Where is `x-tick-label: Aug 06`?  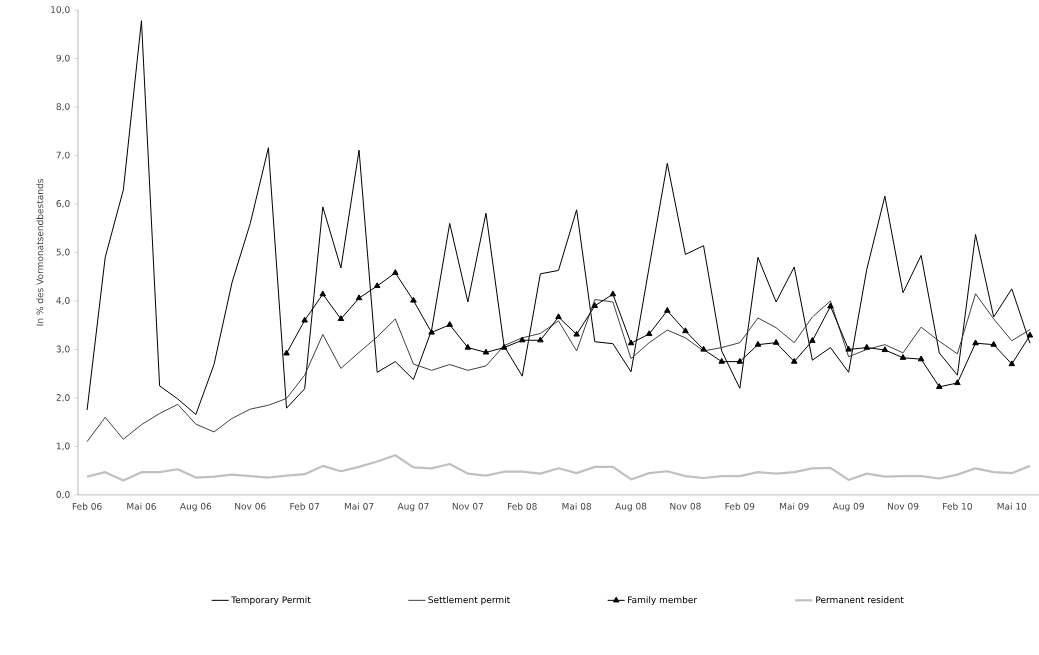
x-tick-label: Aug 06 is located at coordinates (195, 507).